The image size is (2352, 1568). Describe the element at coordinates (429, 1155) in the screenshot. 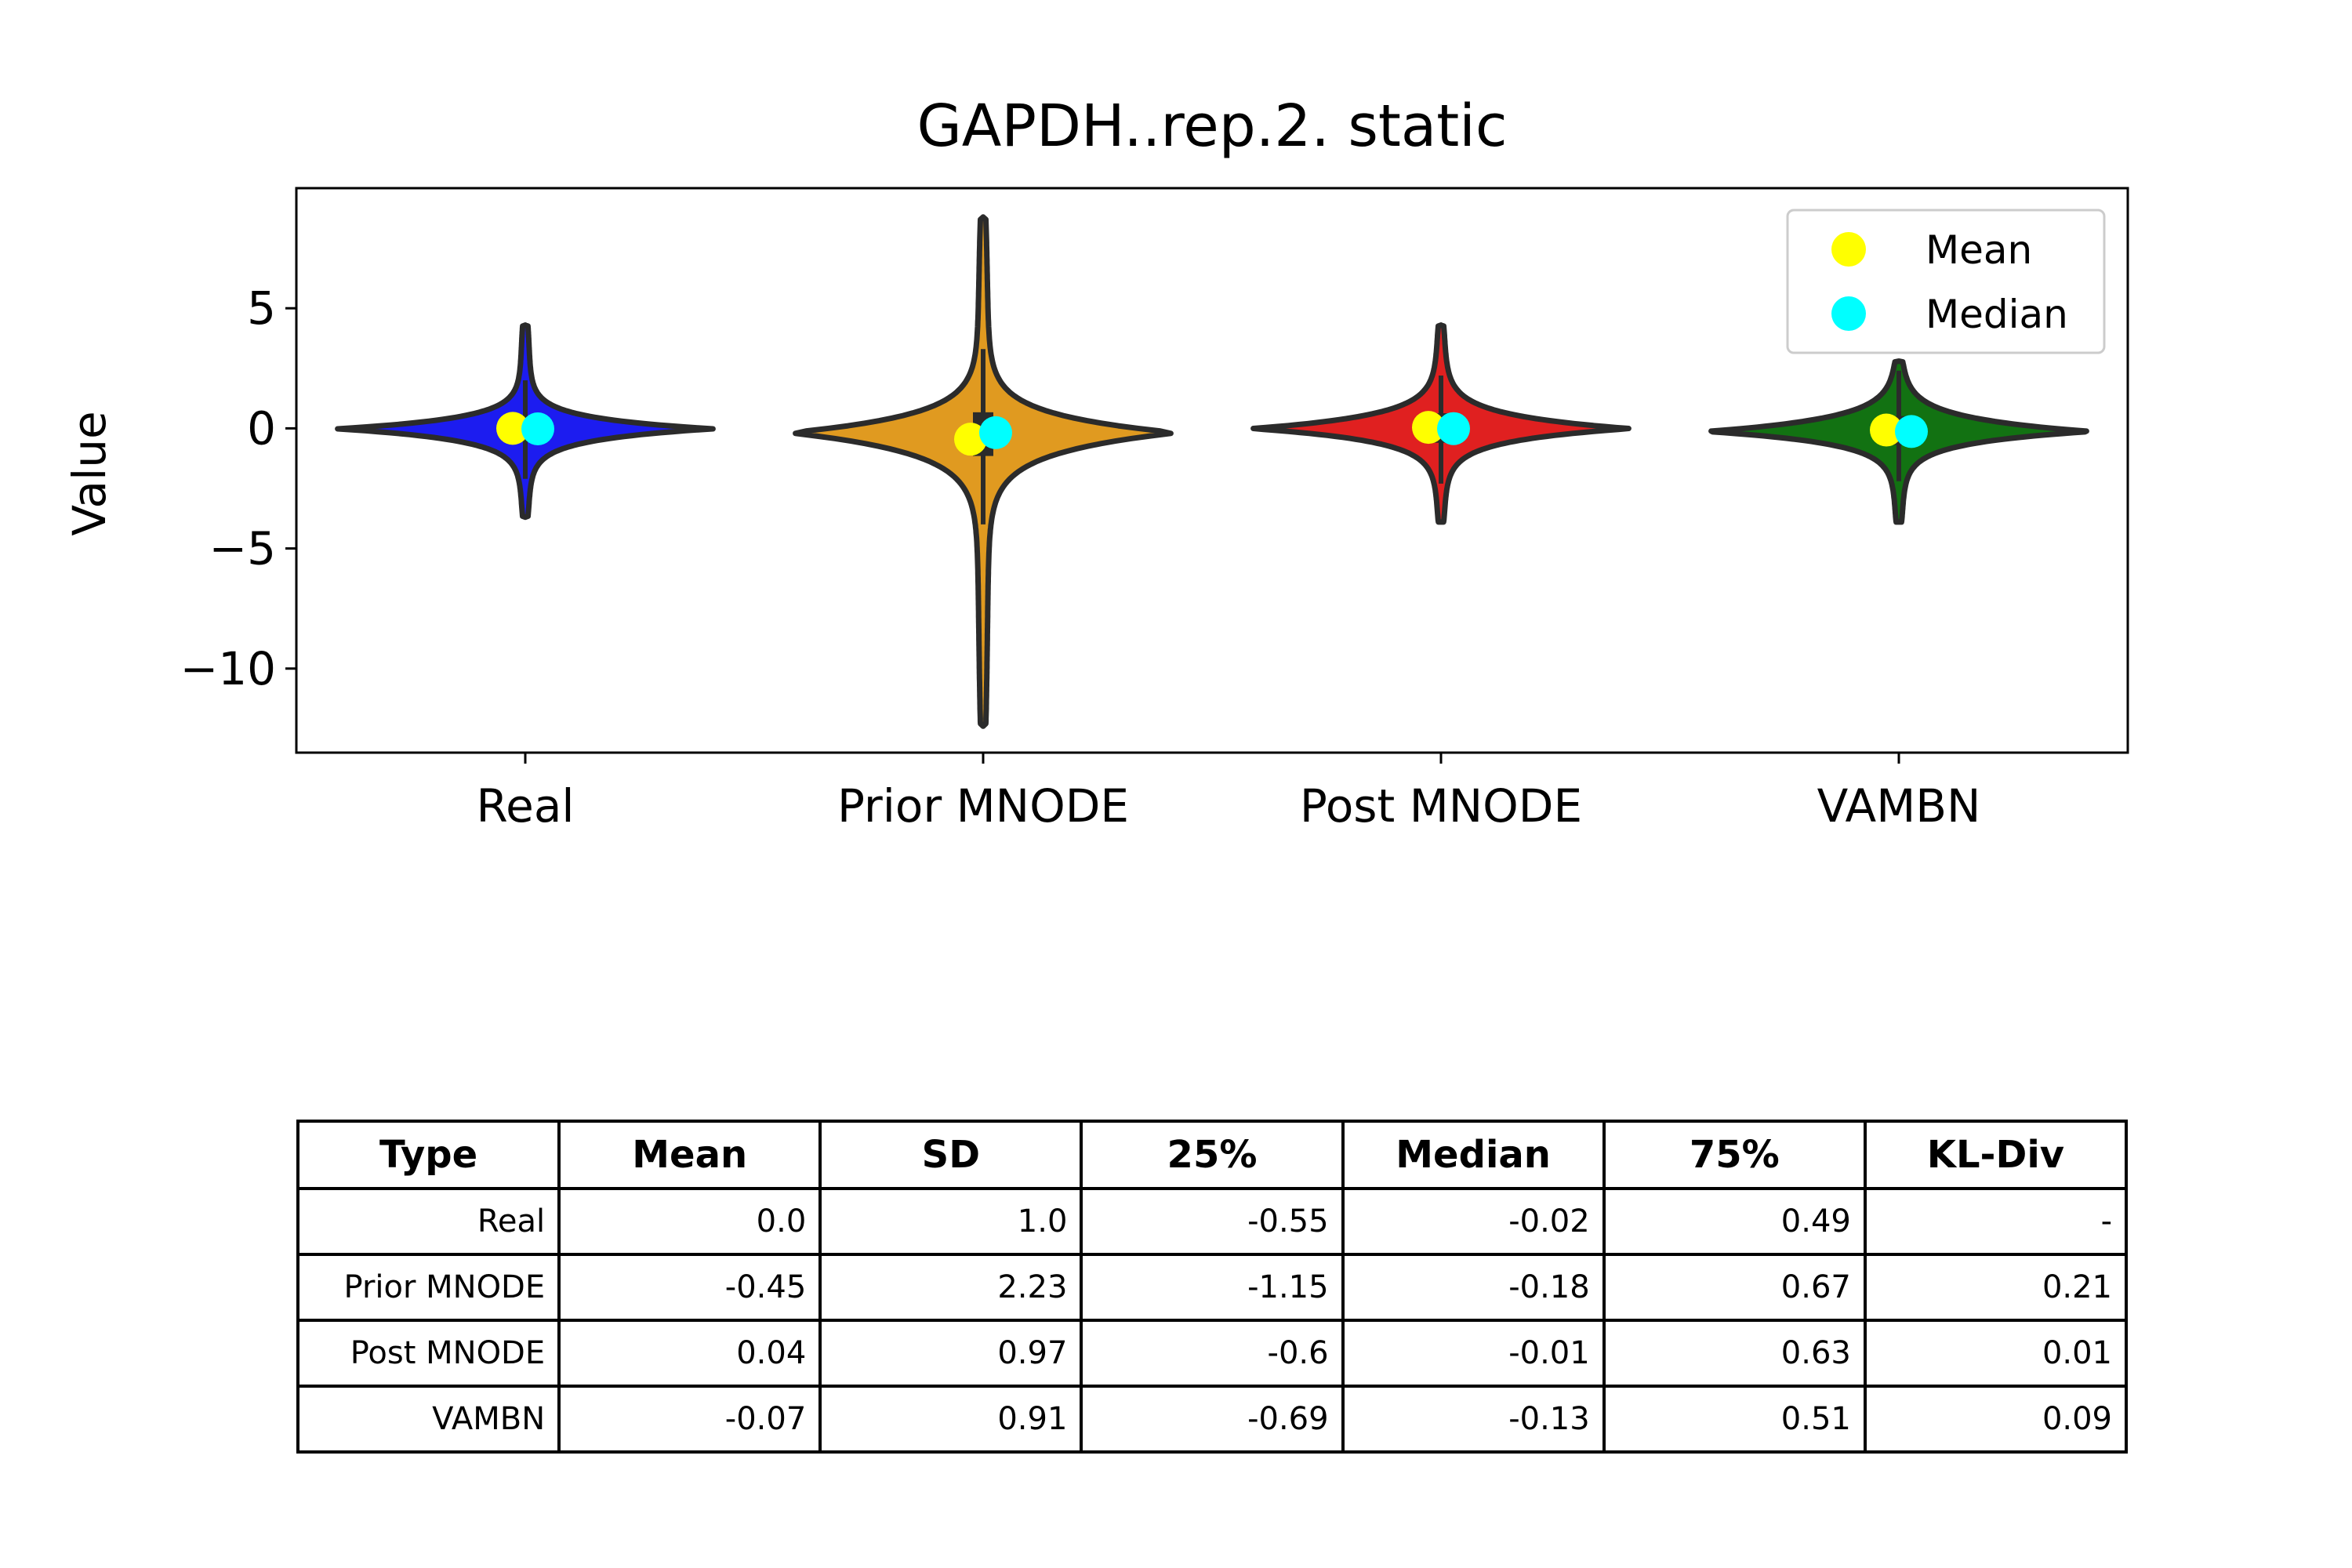

I see `table-header-cell: Type` at that location.